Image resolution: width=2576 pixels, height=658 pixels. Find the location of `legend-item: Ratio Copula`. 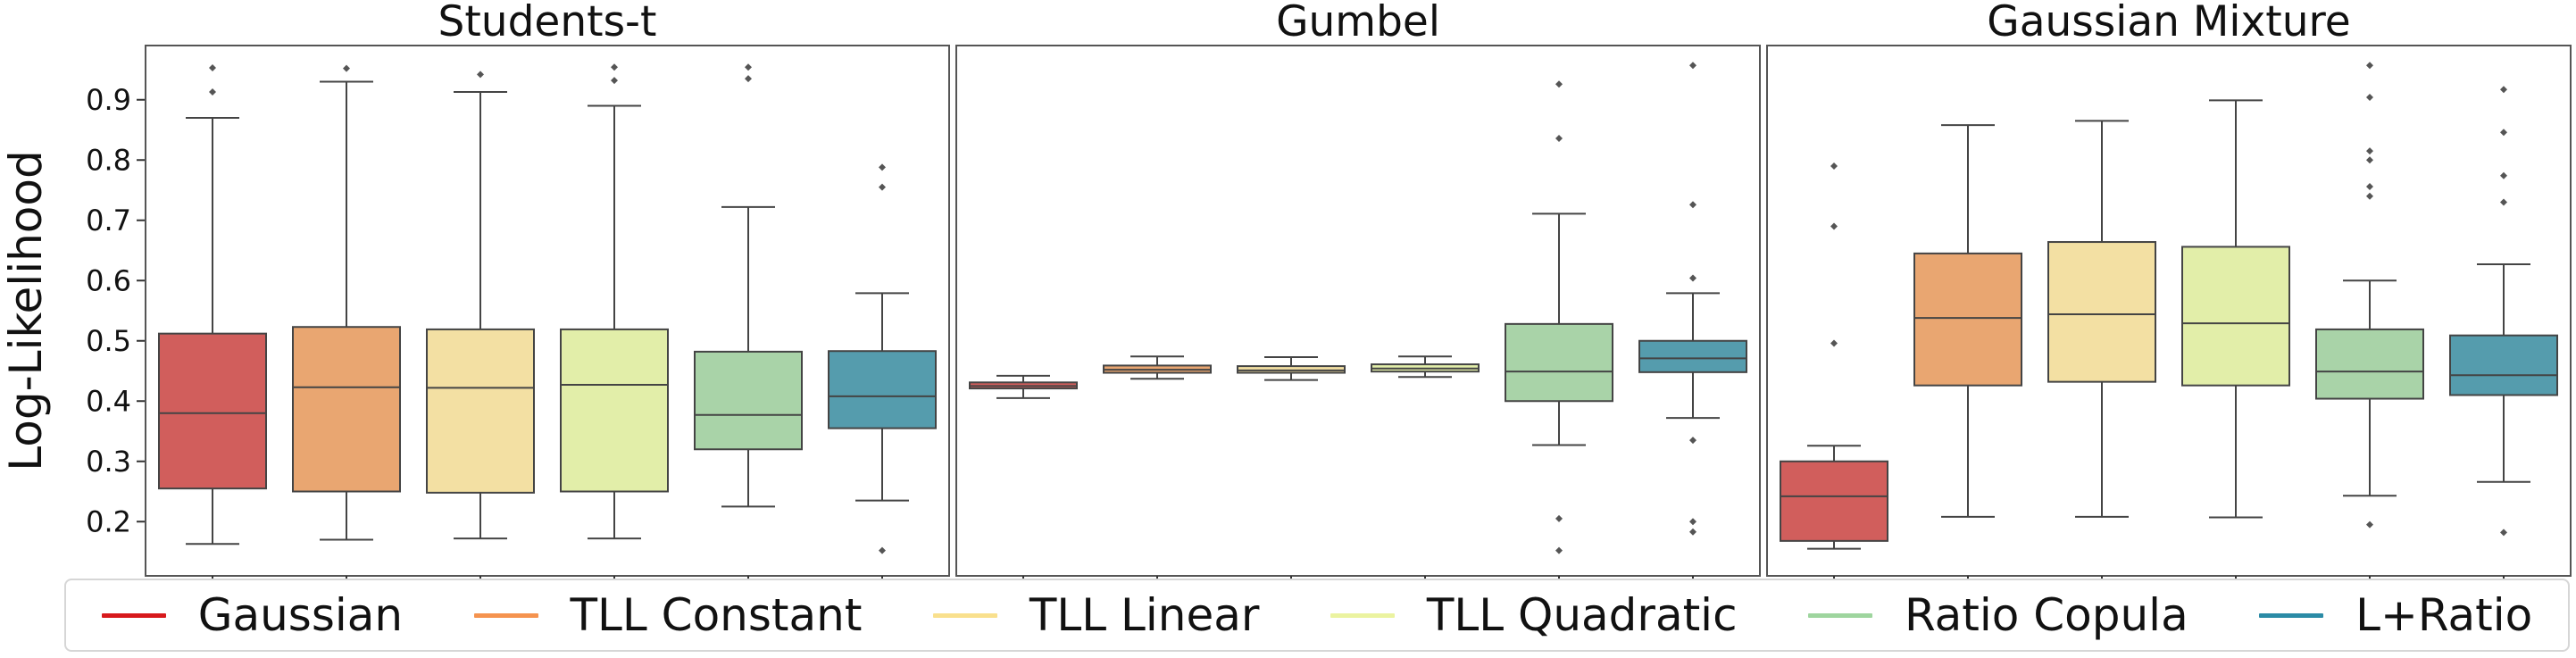

legend-item: Ratio Copula is located at coordinates (1997, 615).